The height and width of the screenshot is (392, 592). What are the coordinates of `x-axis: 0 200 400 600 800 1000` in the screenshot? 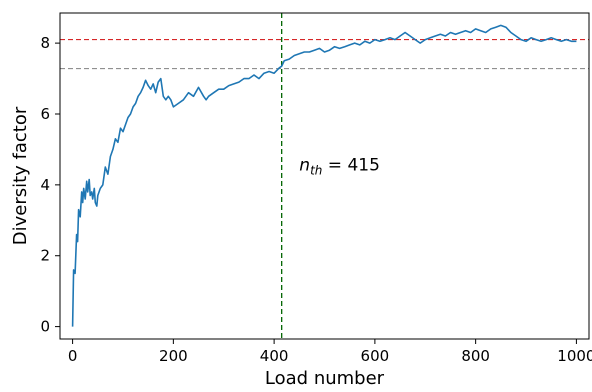 It's located at (330, 352).